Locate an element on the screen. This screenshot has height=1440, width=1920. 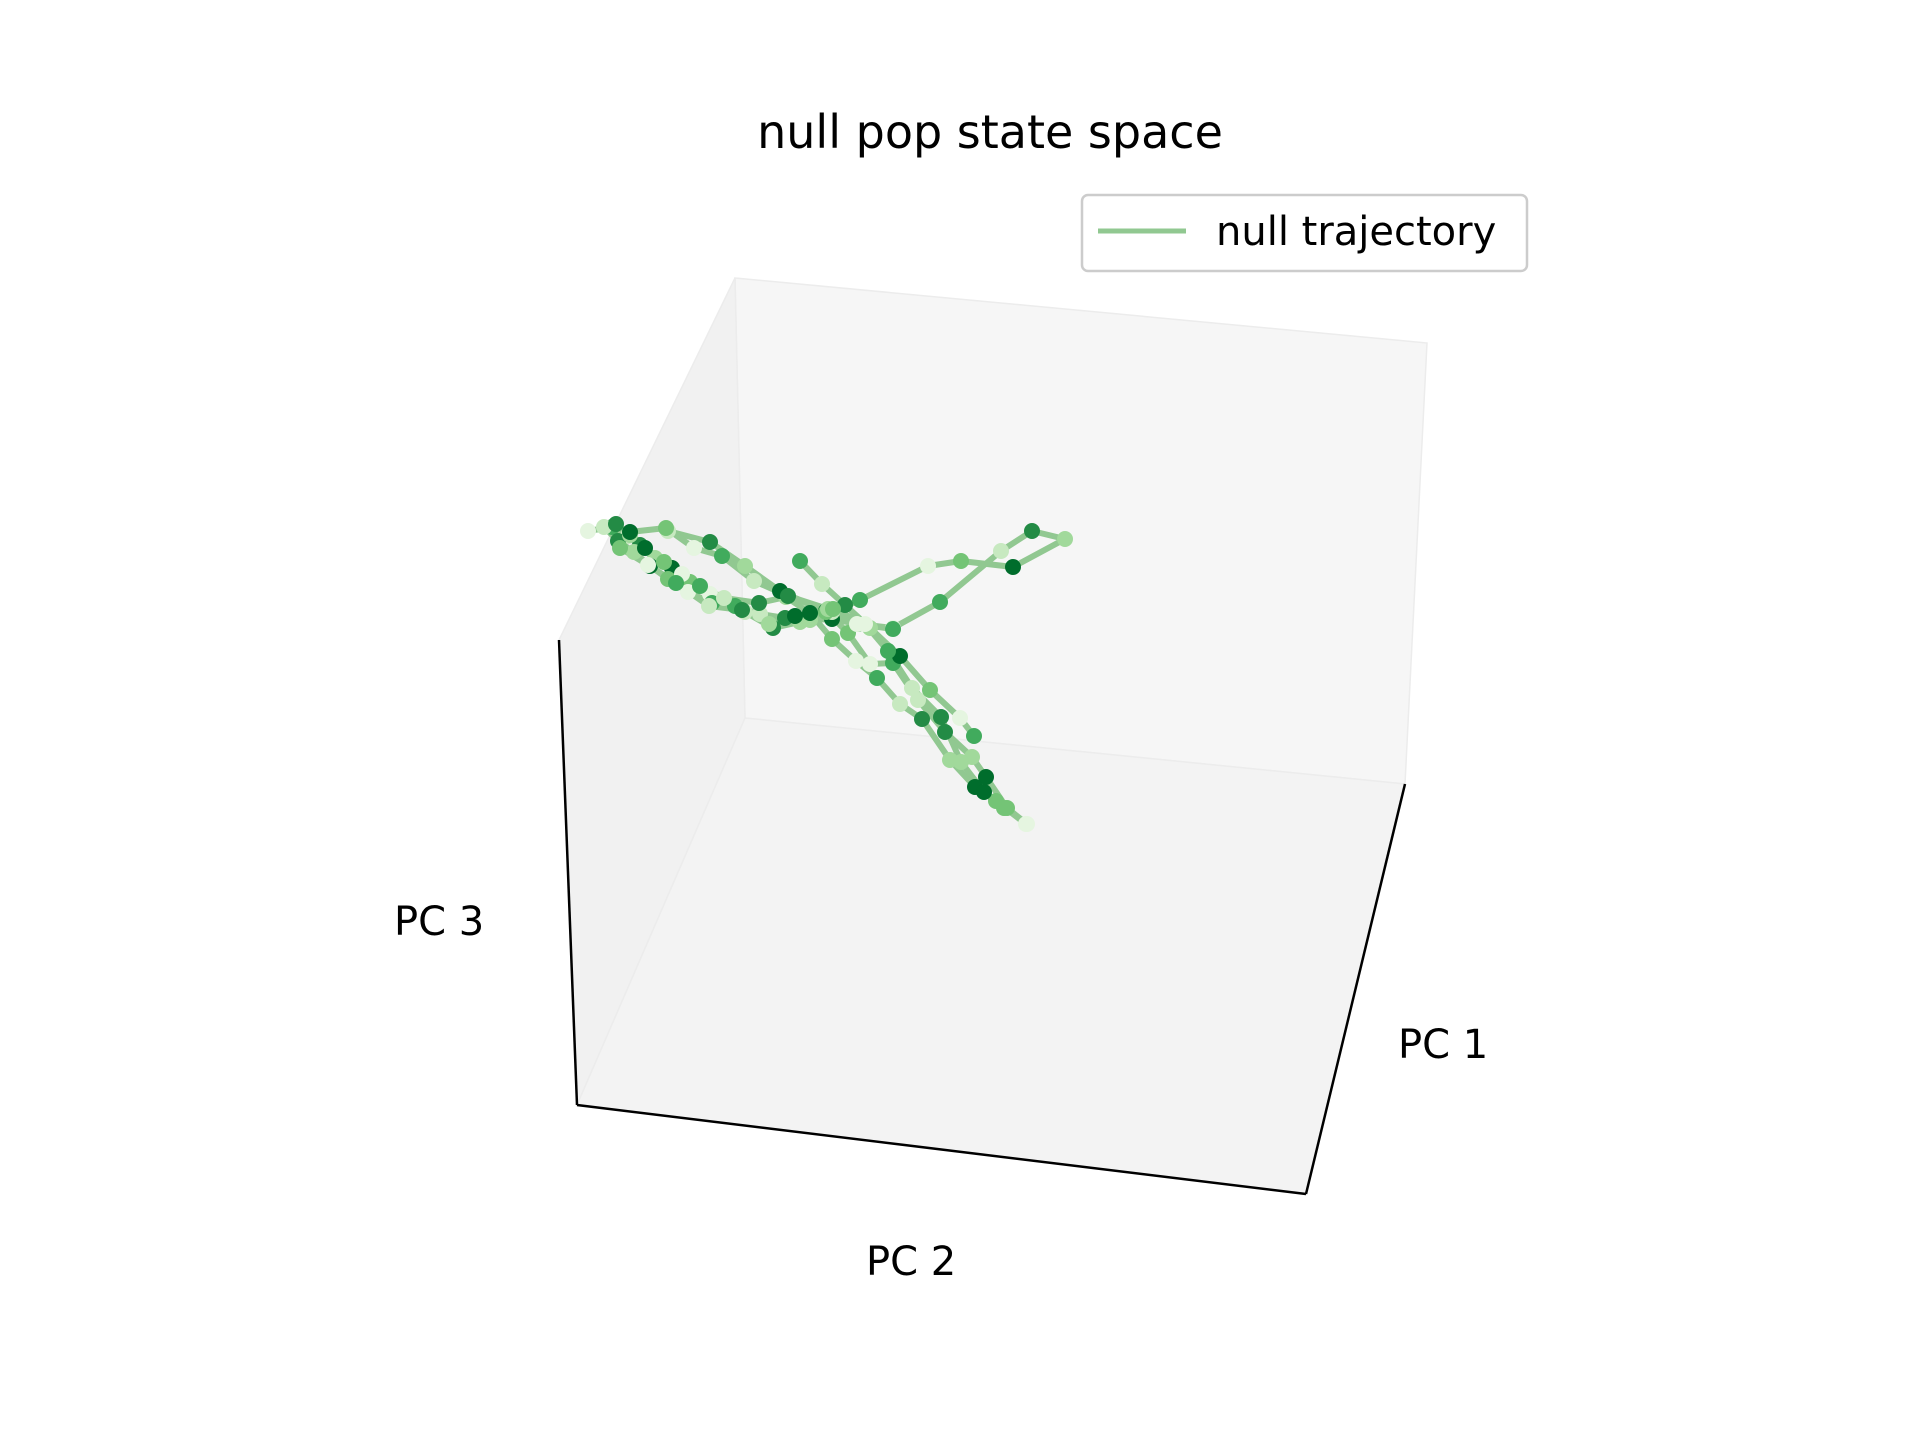
y-axis-label: PC 2 is located at coordinates (911, 1262).